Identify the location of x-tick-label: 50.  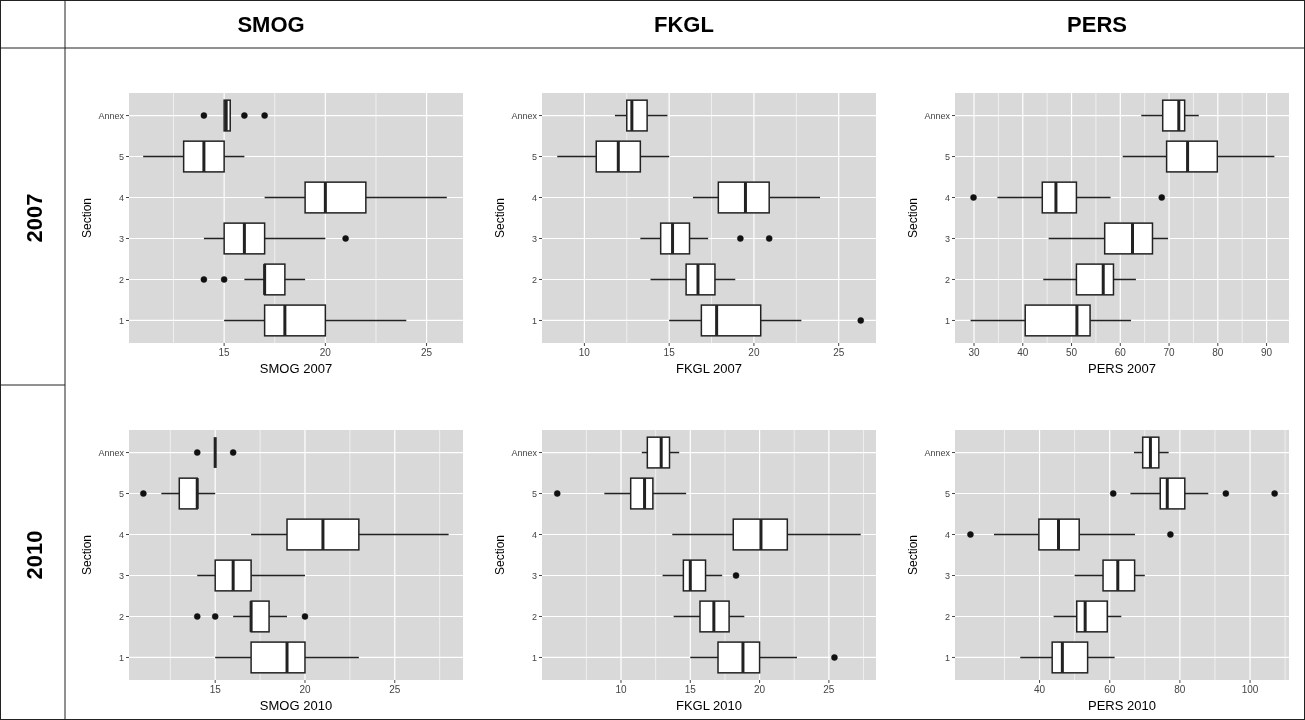
(1071, 352).